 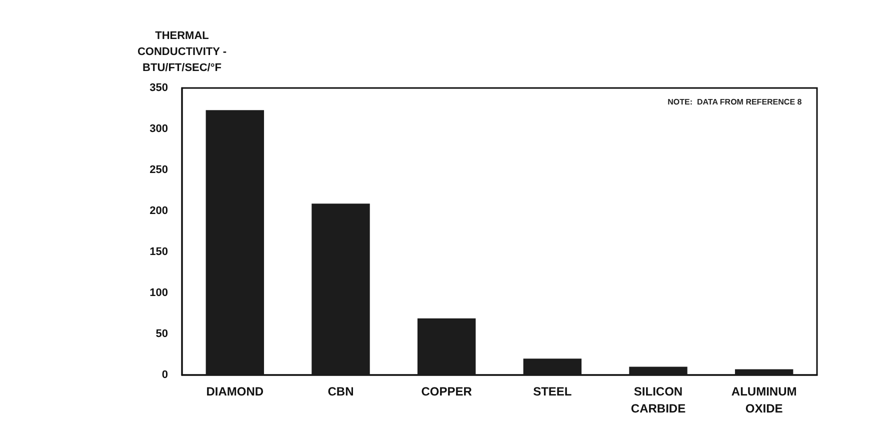 I want to click on y-tick-label: 150, so click(x=159, y=252).